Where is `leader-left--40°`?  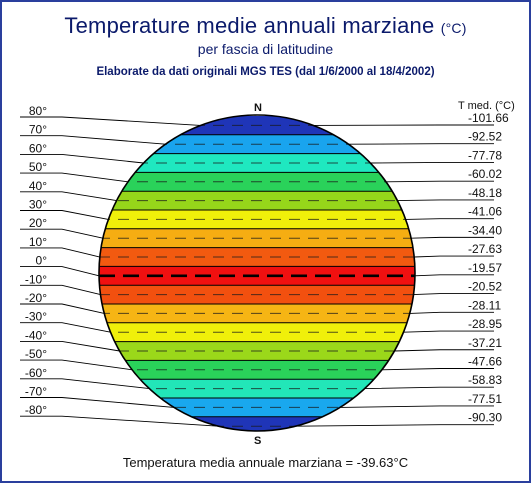 leader-left--40° is located at coordinates (70, 346).